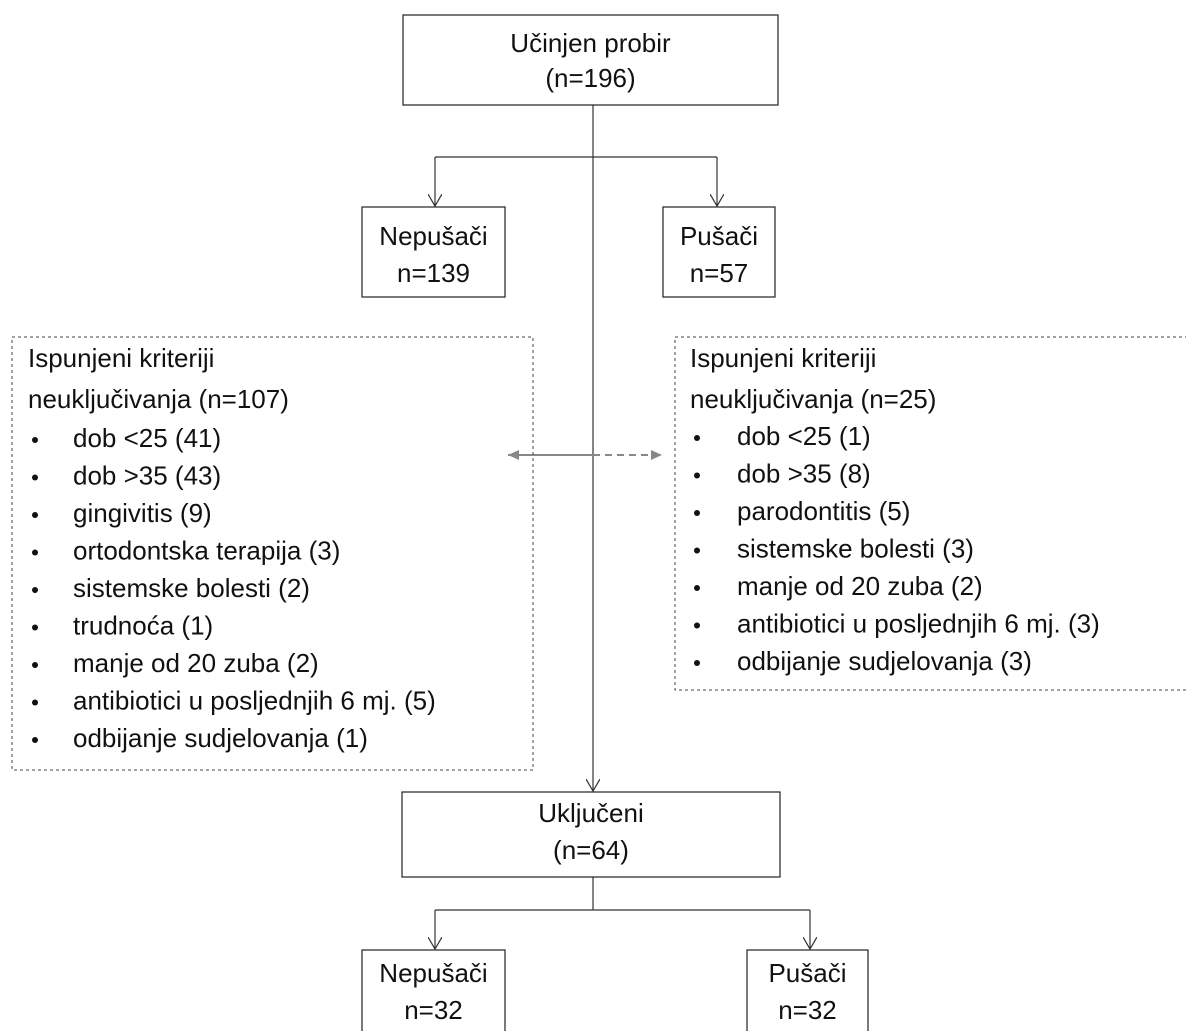 The image size is (1186, 1031). Describe the element at coordinates (143, 625) in the screenshot. I see `exclusion-item: trudnoća (1)` at that location.